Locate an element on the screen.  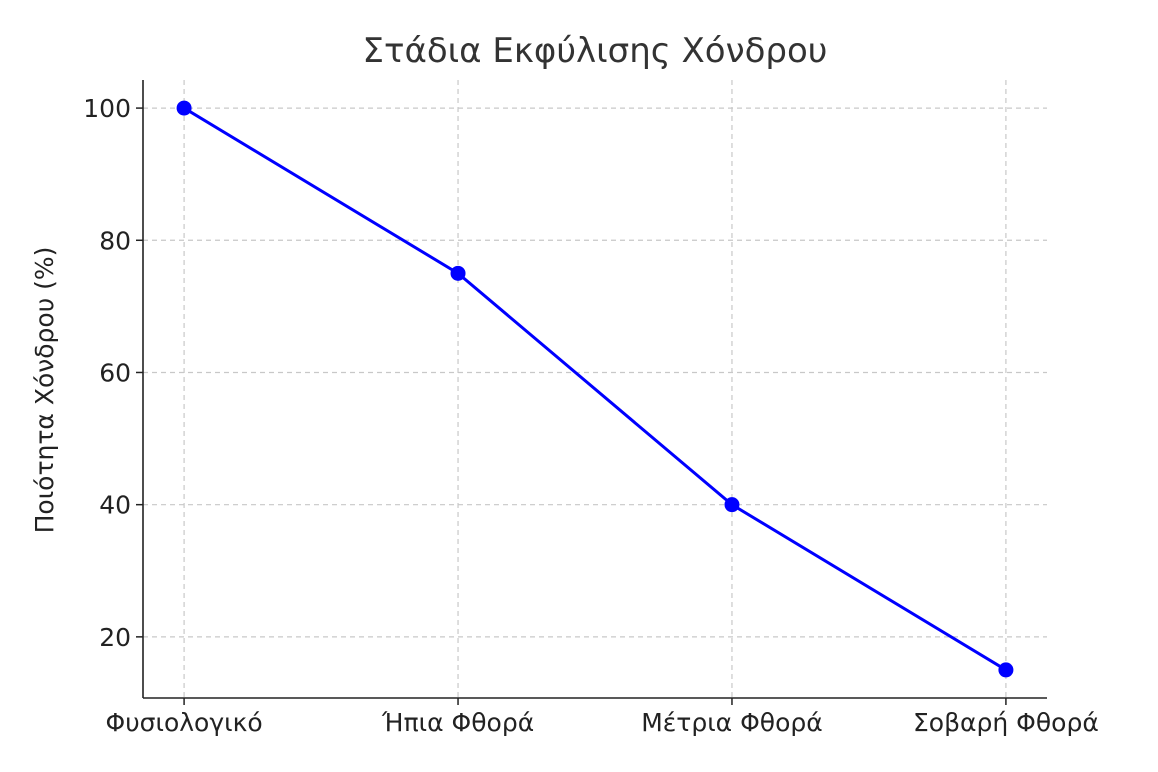
y-tick-label: 20 is located at coordinates (115, 637).